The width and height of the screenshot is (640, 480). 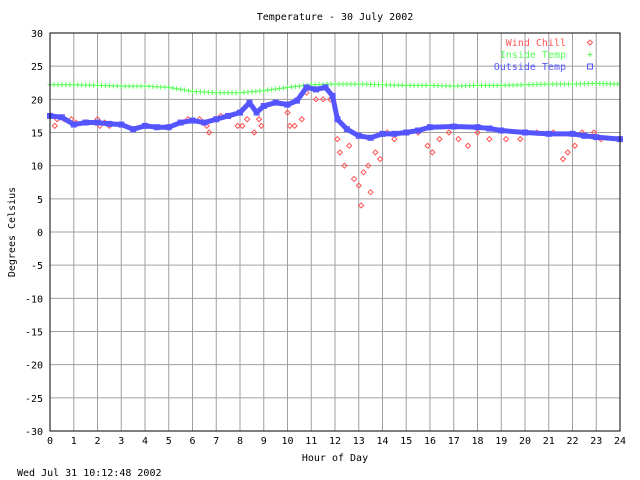 I want to click on x-tick-label: 2, so click(x=97, y=441).